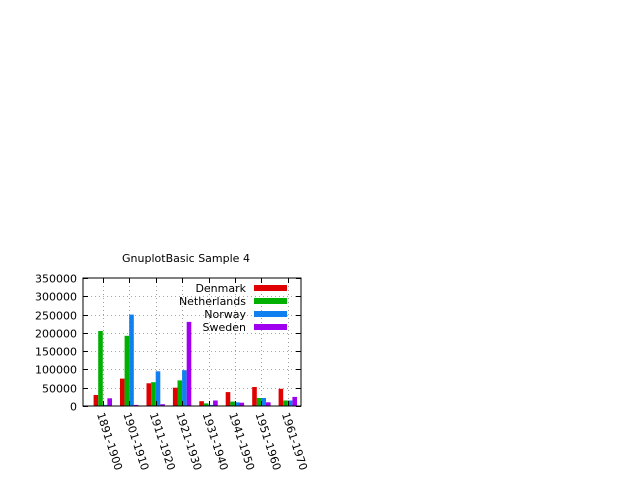  What do you see at coordinates (241, 441) in the screenshot?
I see `x-tick-label: 1941-1950` at bounding box center [241, 441].